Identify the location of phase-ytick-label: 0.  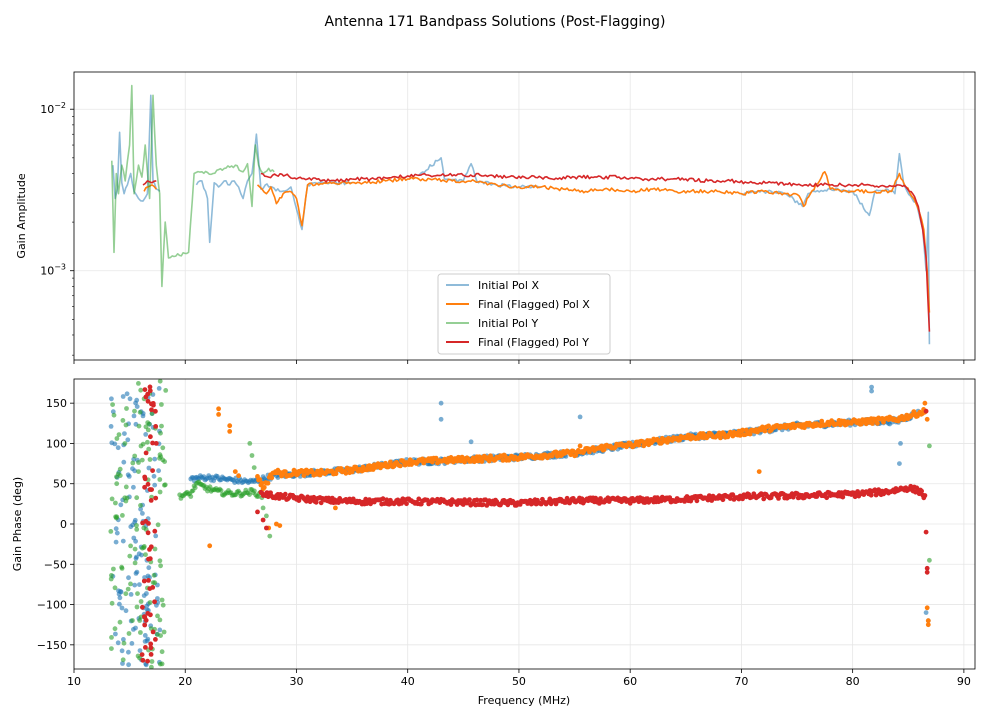
(63, 524).